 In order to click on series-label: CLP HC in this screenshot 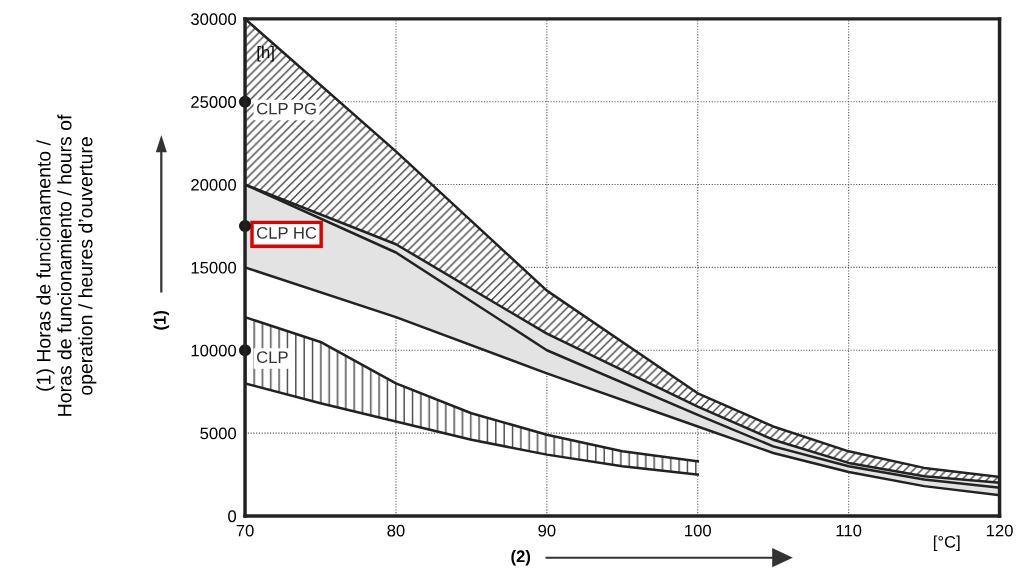, I will do `click(287, 232)`.